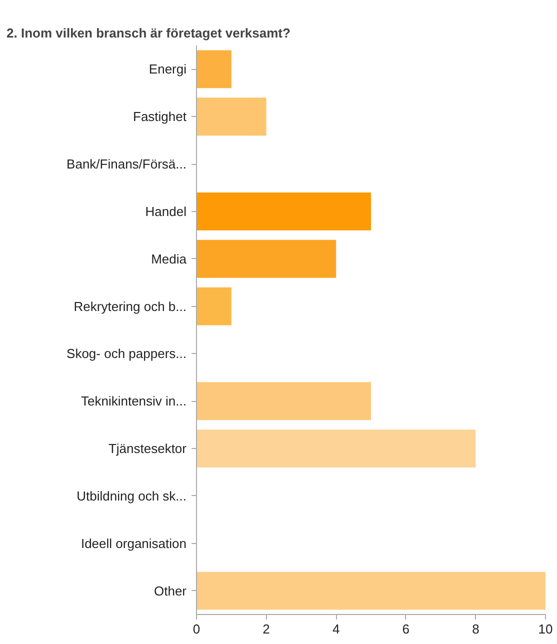 The width and height of the screenshot is (557, 644). What do you see at coordinates (167, 69) in the screenshot?
I see `y-tick-label: Energi` at bounding box center [167, 69].